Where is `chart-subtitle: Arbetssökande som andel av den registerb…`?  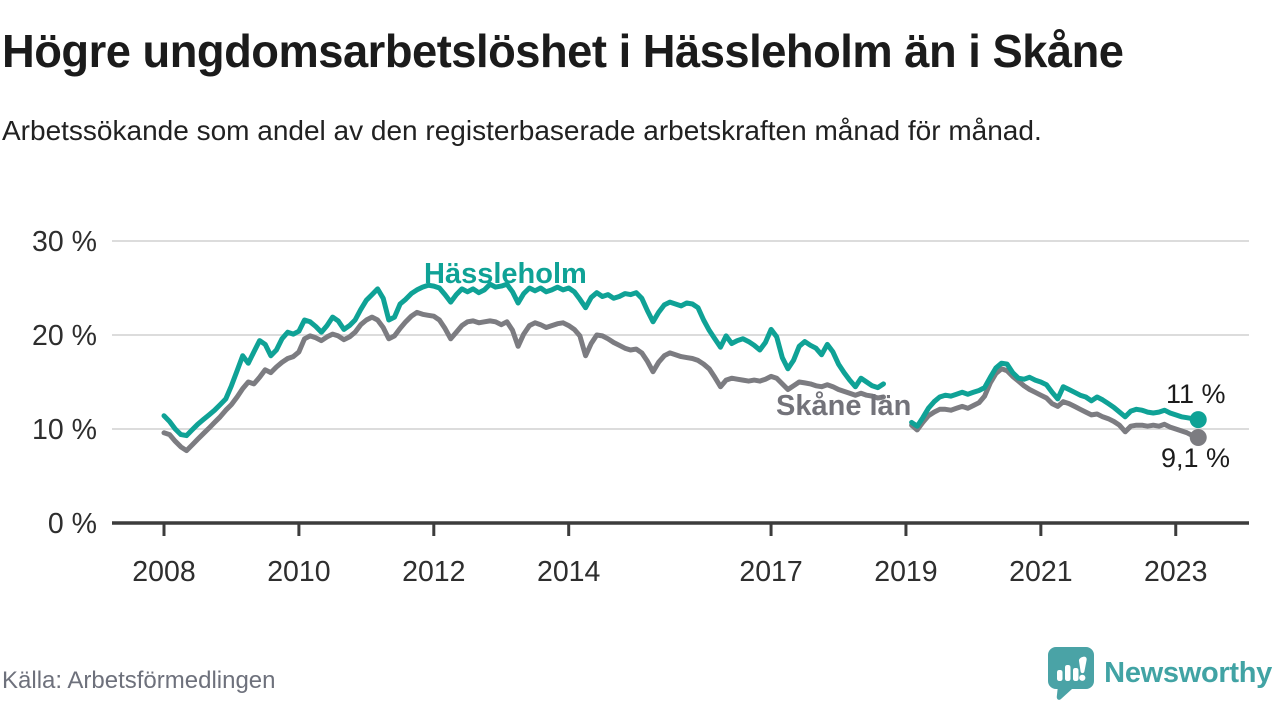
chart-subtitle: Arbetssökande som andel av den registerb… is located at coordinates (522, 130).